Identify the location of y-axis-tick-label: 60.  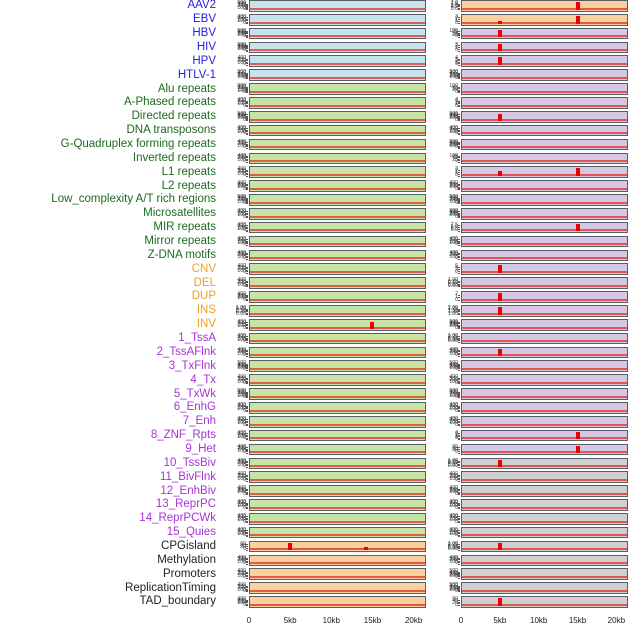
(455, 599).